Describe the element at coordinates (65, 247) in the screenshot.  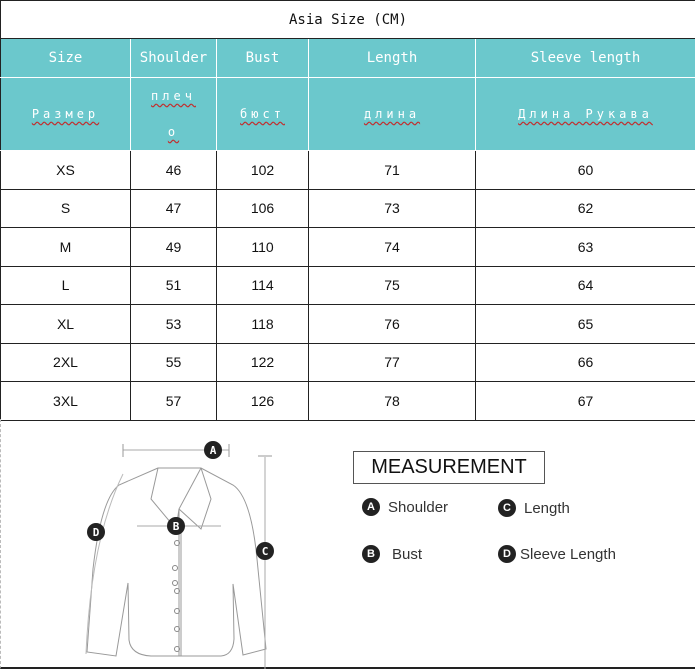
I see `table-cell: M` at that location.